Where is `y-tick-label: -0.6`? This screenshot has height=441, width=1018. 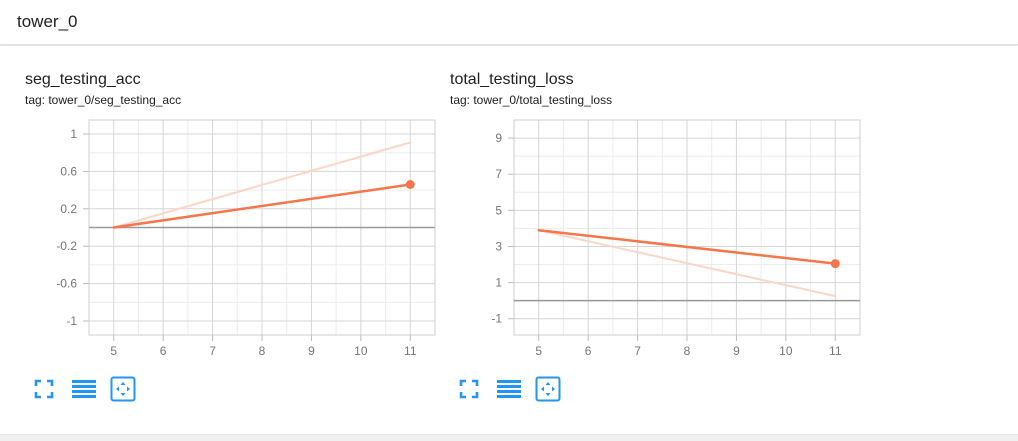
y-tick-label: -0.6 is located at coordinates (66, 284).